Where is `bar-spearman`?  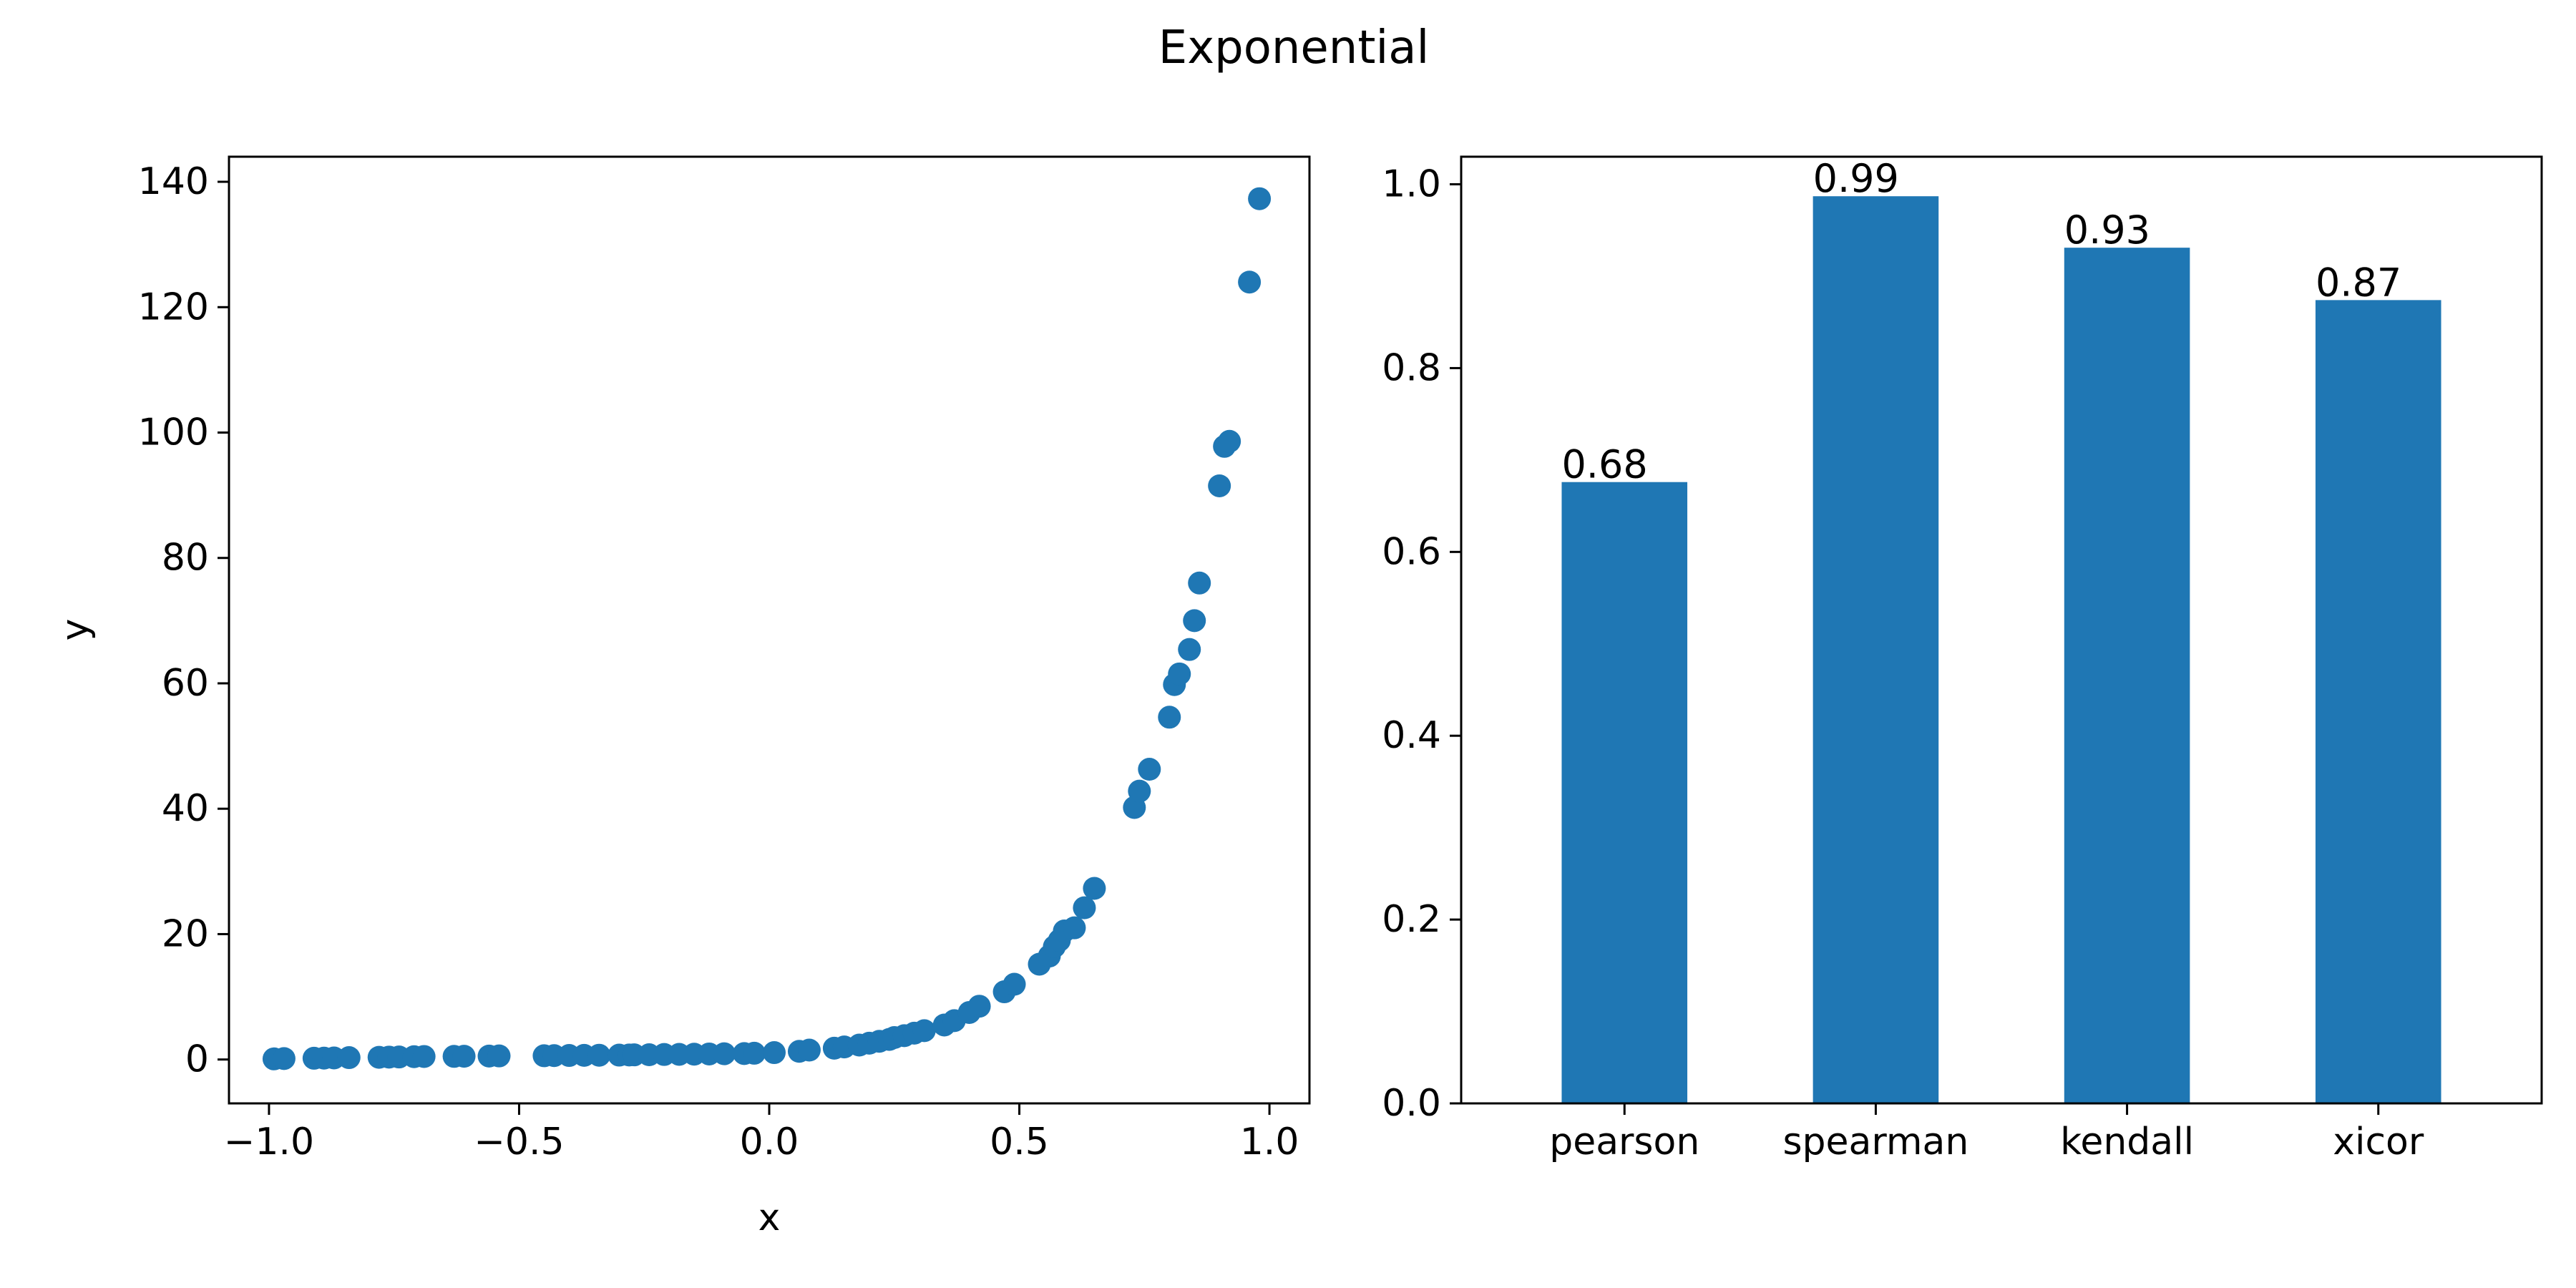 bar-spearman is located at coordinates (1876, 649).